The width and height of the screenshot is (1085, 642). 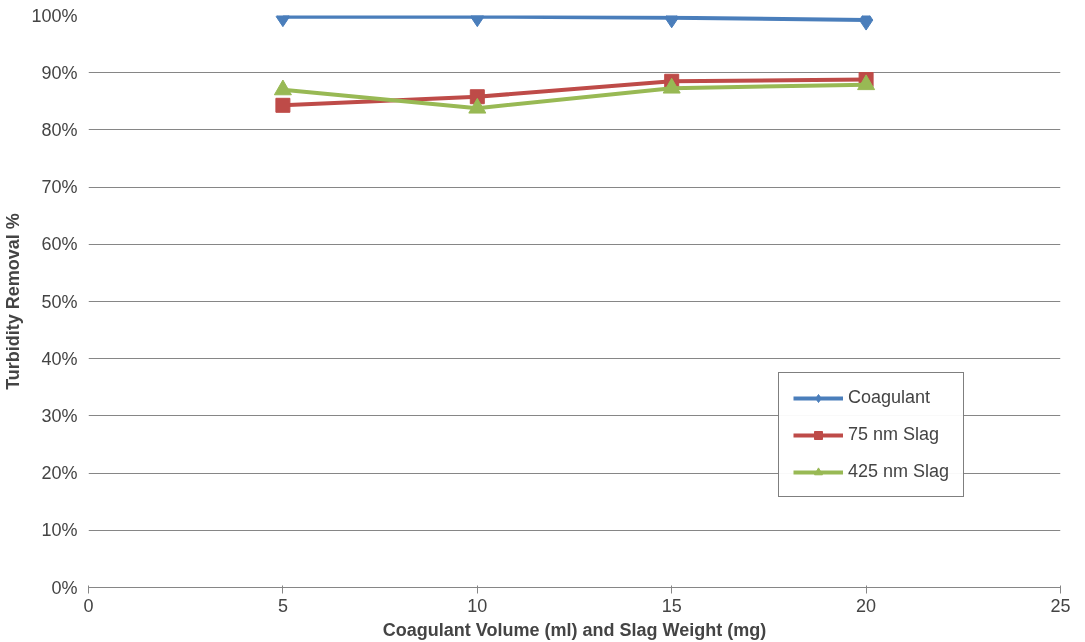 What do you see at coordinates (282, 605) in the screenshot?
I see `x-tick-label: 5` at bounding box center [282, 605].